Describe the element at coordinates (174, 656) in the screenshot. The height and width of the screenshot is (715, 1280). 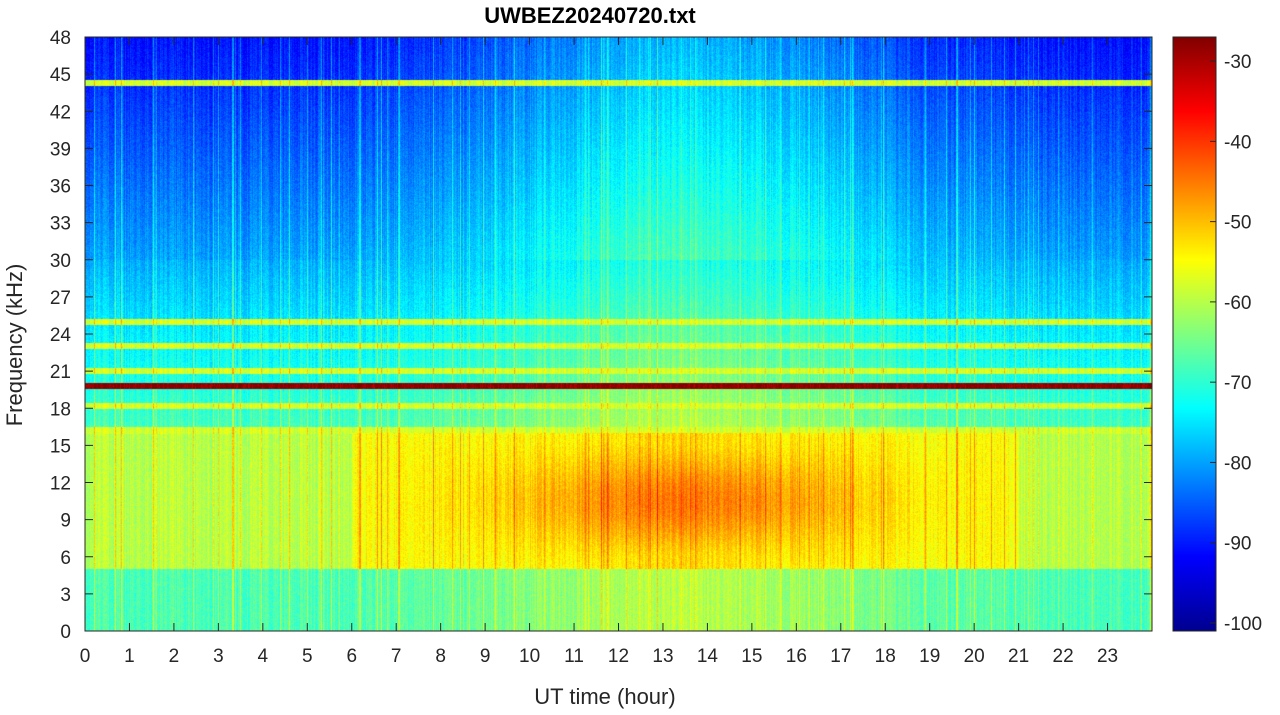
I see `x-tick-label: 2` at that location.